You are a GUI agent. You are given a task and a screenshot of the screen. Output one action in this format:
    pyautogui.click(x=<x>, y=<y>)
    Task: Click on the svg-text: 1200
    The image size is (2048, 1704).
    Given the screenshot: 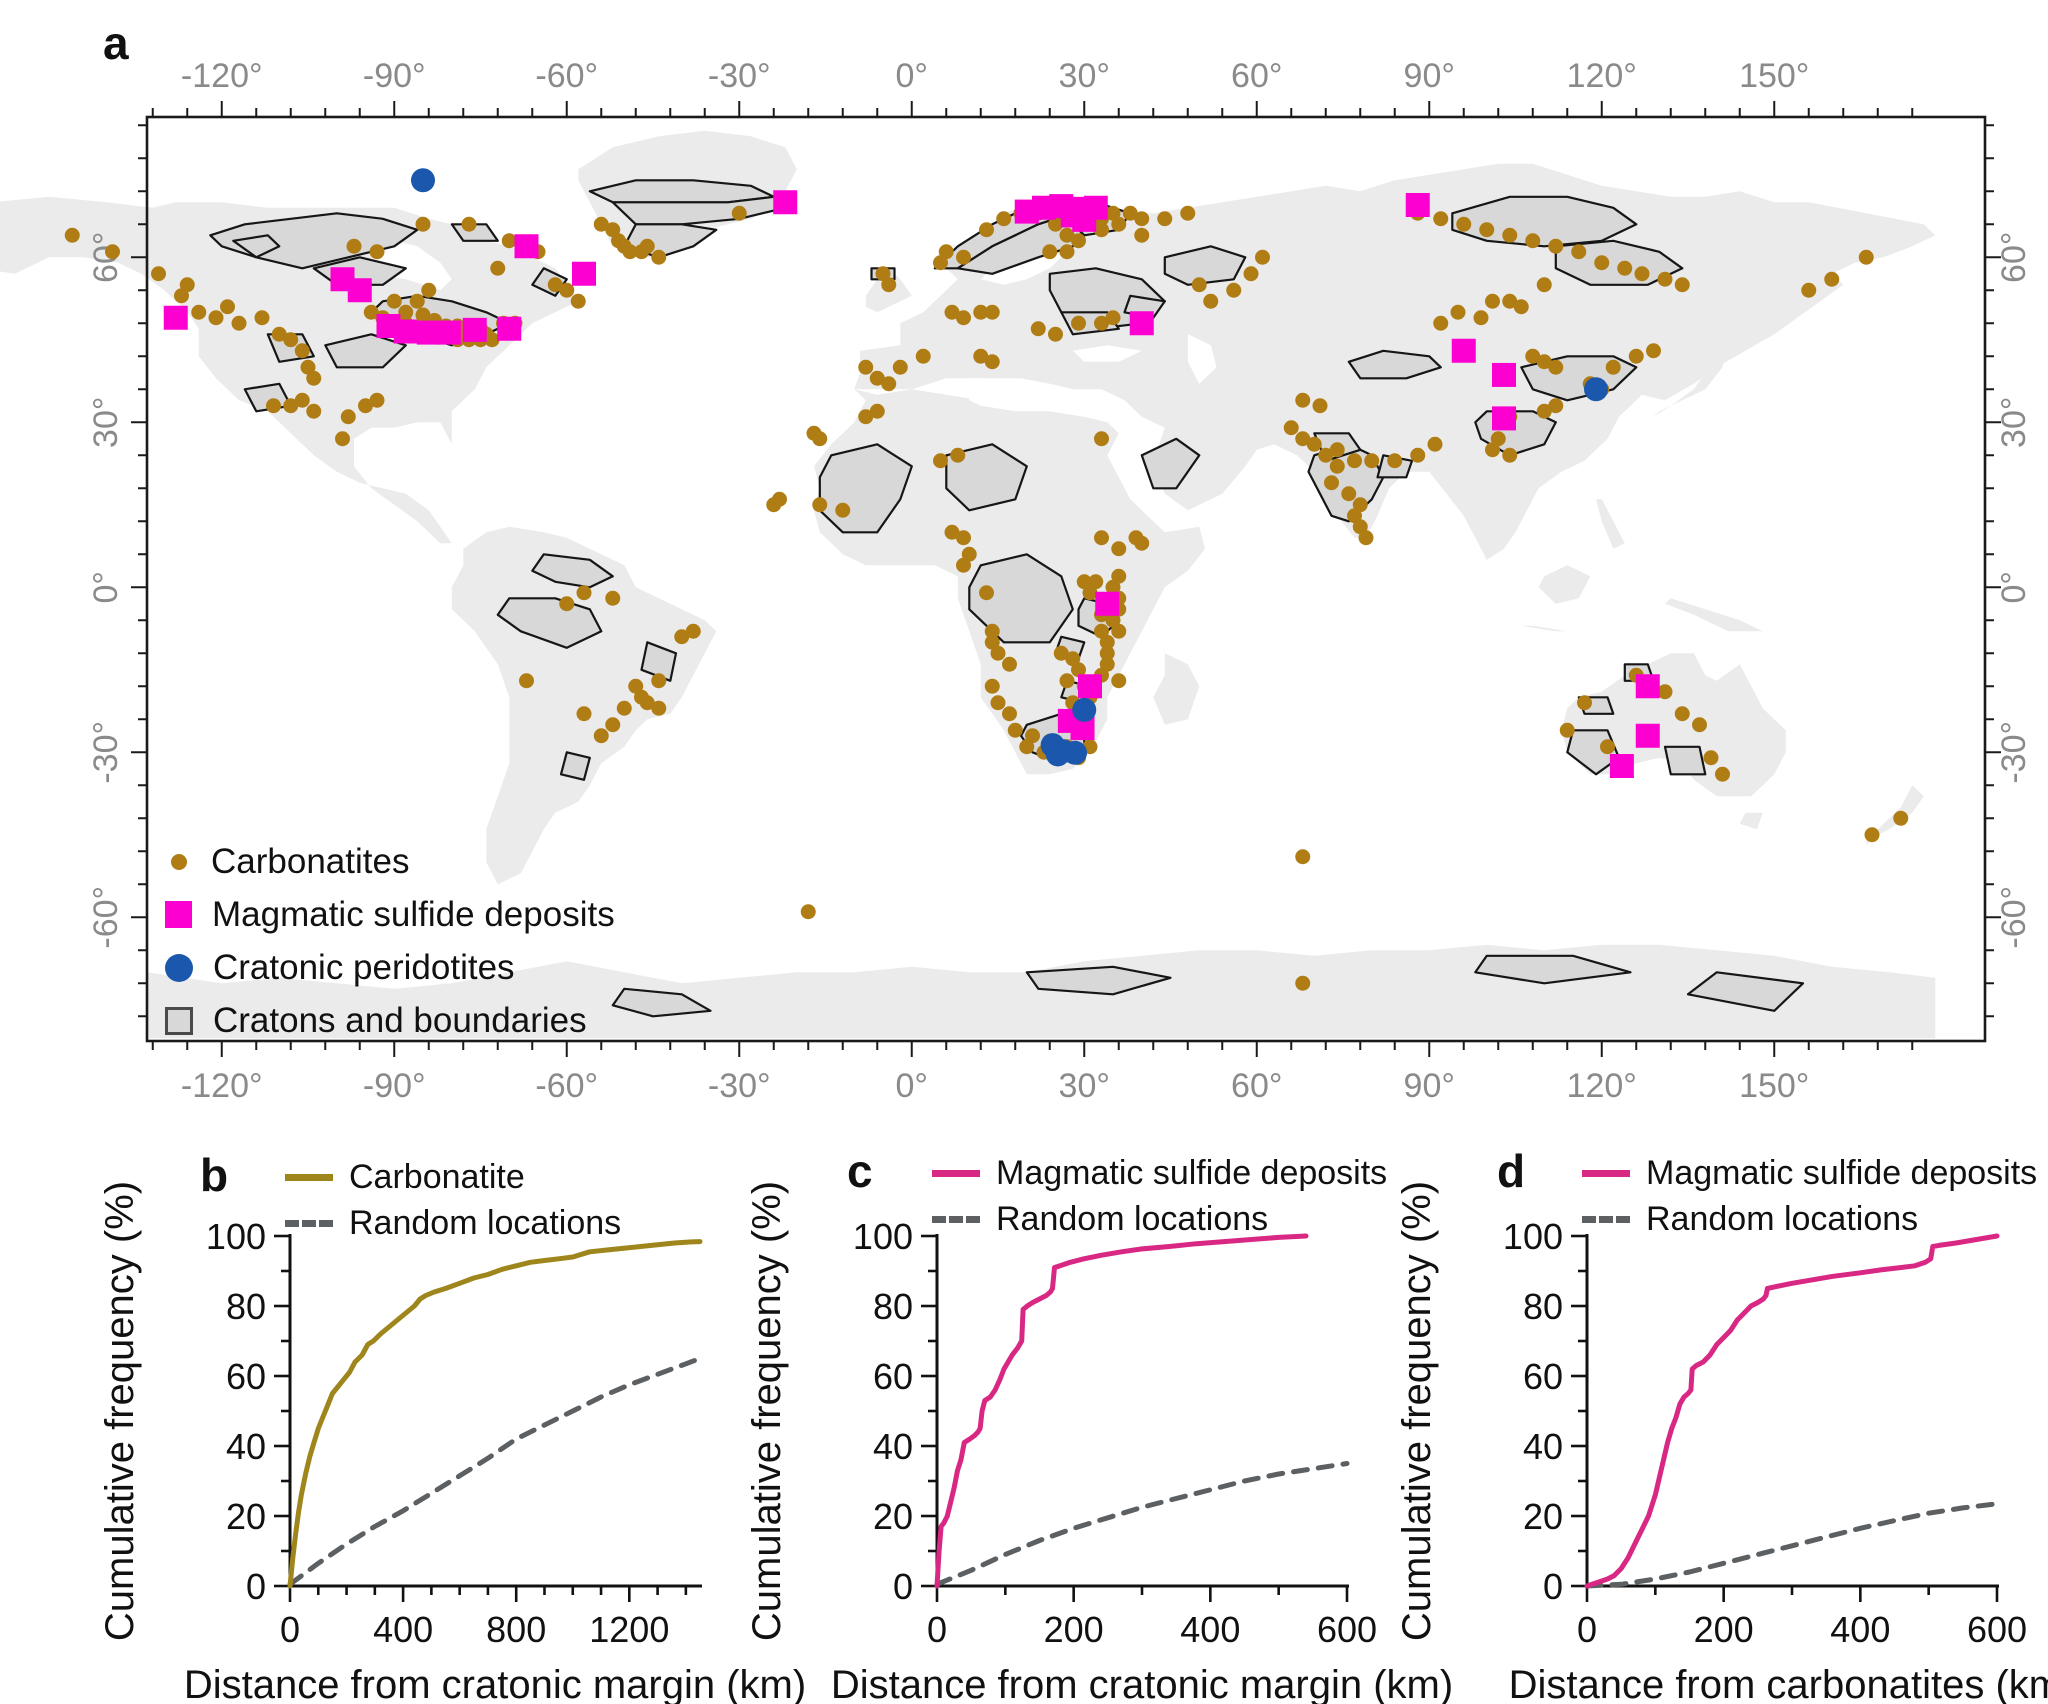 What is the action you would take?
    pyautogui.click(x=629, y=1629)
    